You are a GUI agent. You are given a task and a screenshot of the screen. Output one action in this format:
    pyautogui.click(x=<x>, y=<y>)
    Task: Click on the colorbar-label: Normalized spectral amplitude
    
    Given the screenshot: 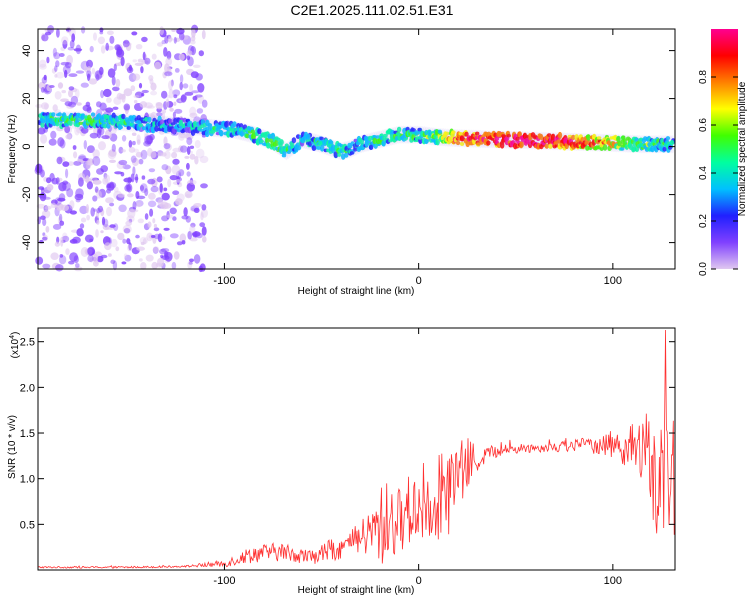 What is the action you would take?
    pyautogui.click(x=742, y=148)
    